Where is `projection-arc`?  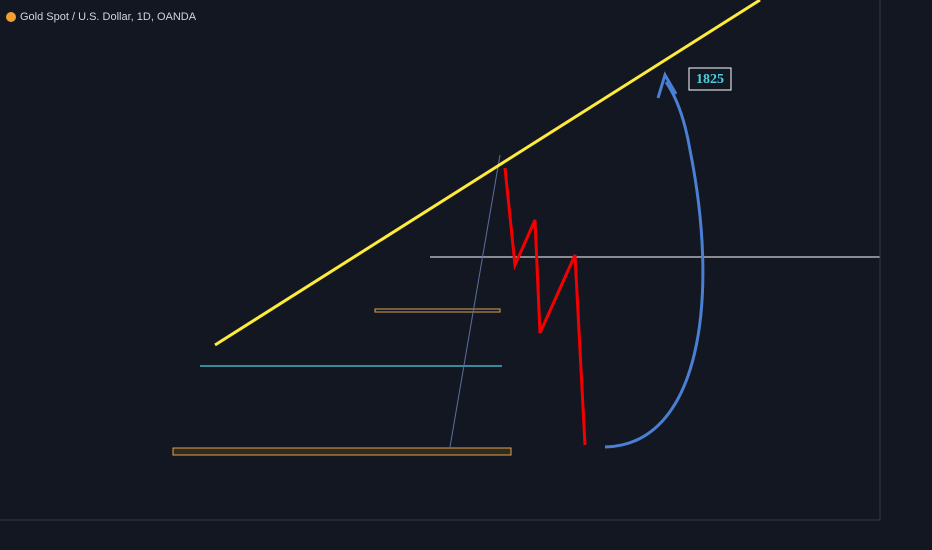 projection-arc is located at coordinates (654, 265).